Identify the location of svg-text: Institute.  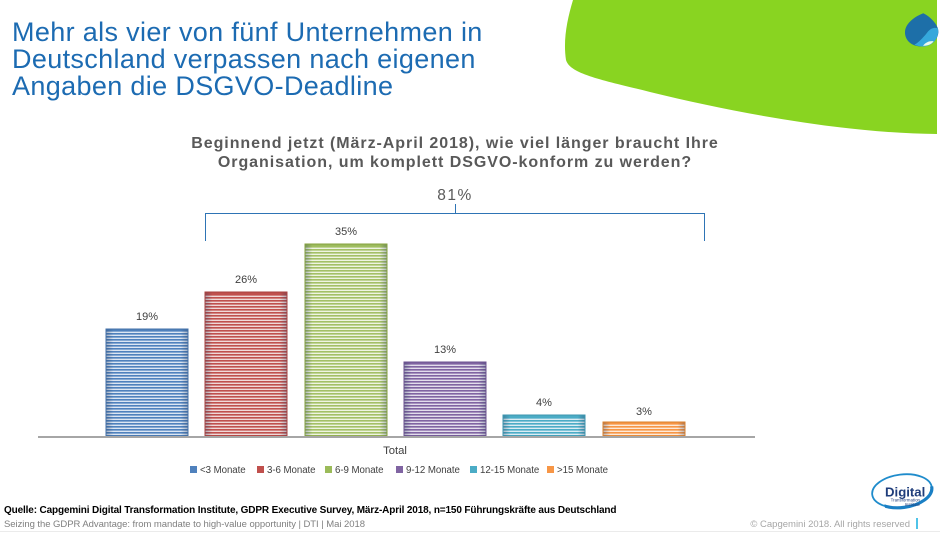
(913, 504).